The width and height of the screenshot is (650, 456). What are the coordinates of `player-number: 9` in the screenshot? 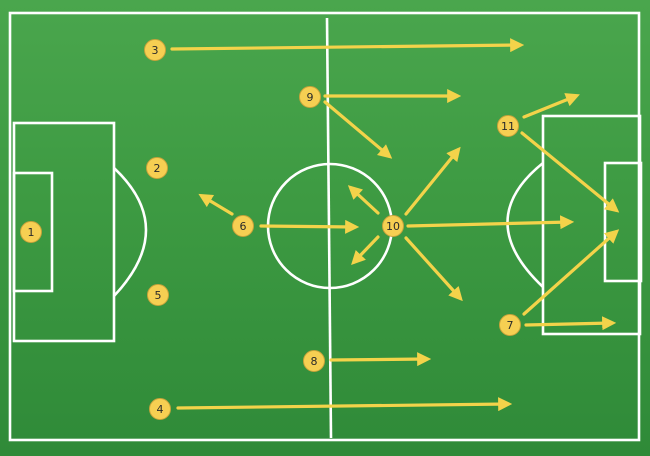 It's located at (310, 97).